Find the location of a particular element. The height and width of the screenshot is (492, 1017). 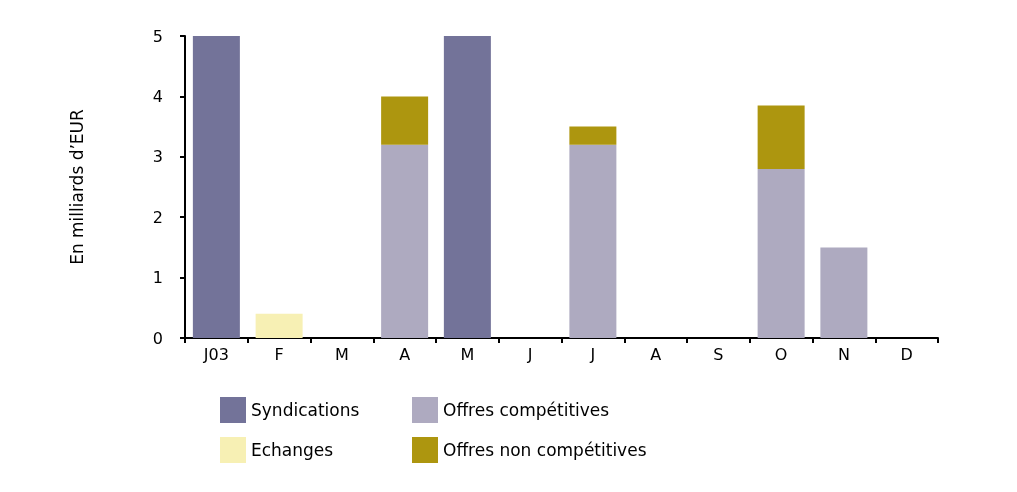

x-tick-label: J03 is located at coordinates (215, 354).